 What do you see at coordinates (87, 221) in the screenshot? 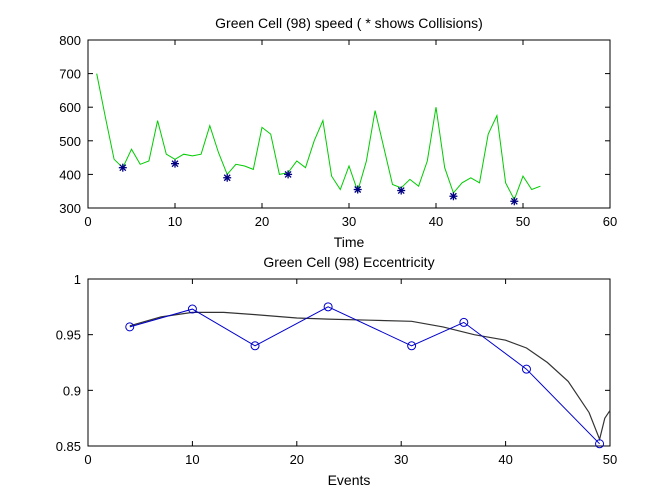
I see `speed-x-tick-label: 0` at bounding box center [87, 221].